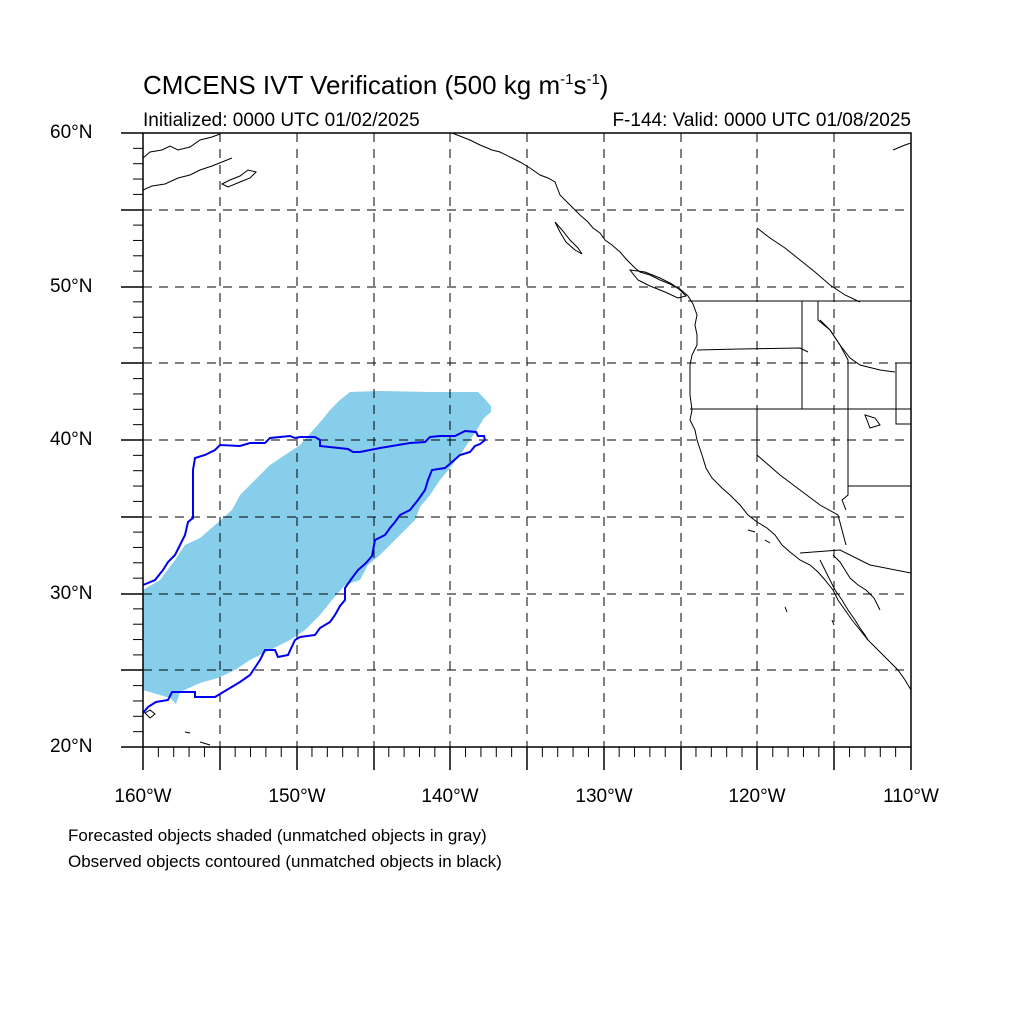 The width and height of the screenshot is (1024, 1024). I want to click on map-title: CMCENS IVT Verification (500 kg m-1s-1), so click(375, 85).